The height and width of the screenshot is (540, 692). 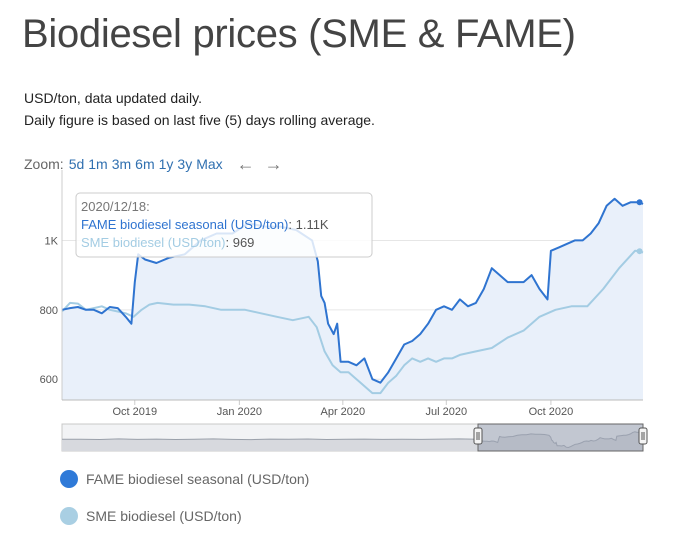 What do you see at coordinates (69, 479) in the screenshot?
I see `legend-marker-fame` at bounding box center [69, 479].